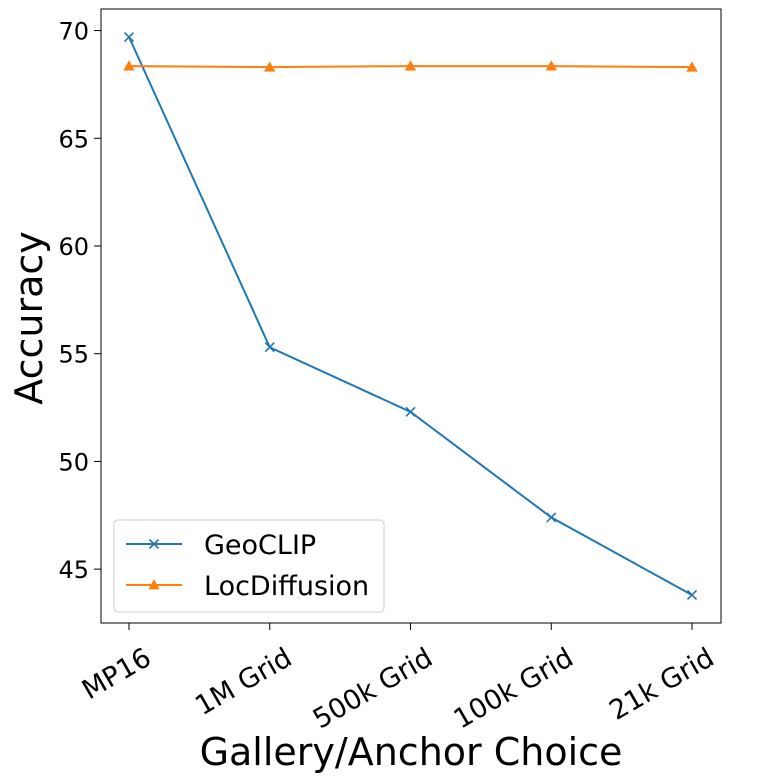 The image size is (760, 783). What do you see at coordinates (73, 570) in the screenshot?
I see `y-tick-label: 45` at bounding box center [73, 570].